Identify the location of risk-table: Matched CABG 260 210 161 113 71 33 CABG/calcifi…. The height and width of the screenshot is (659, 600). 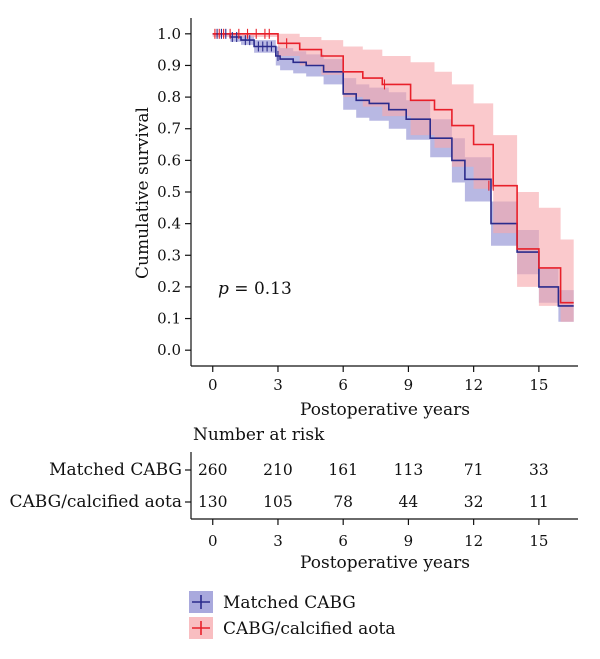
(279, 486).